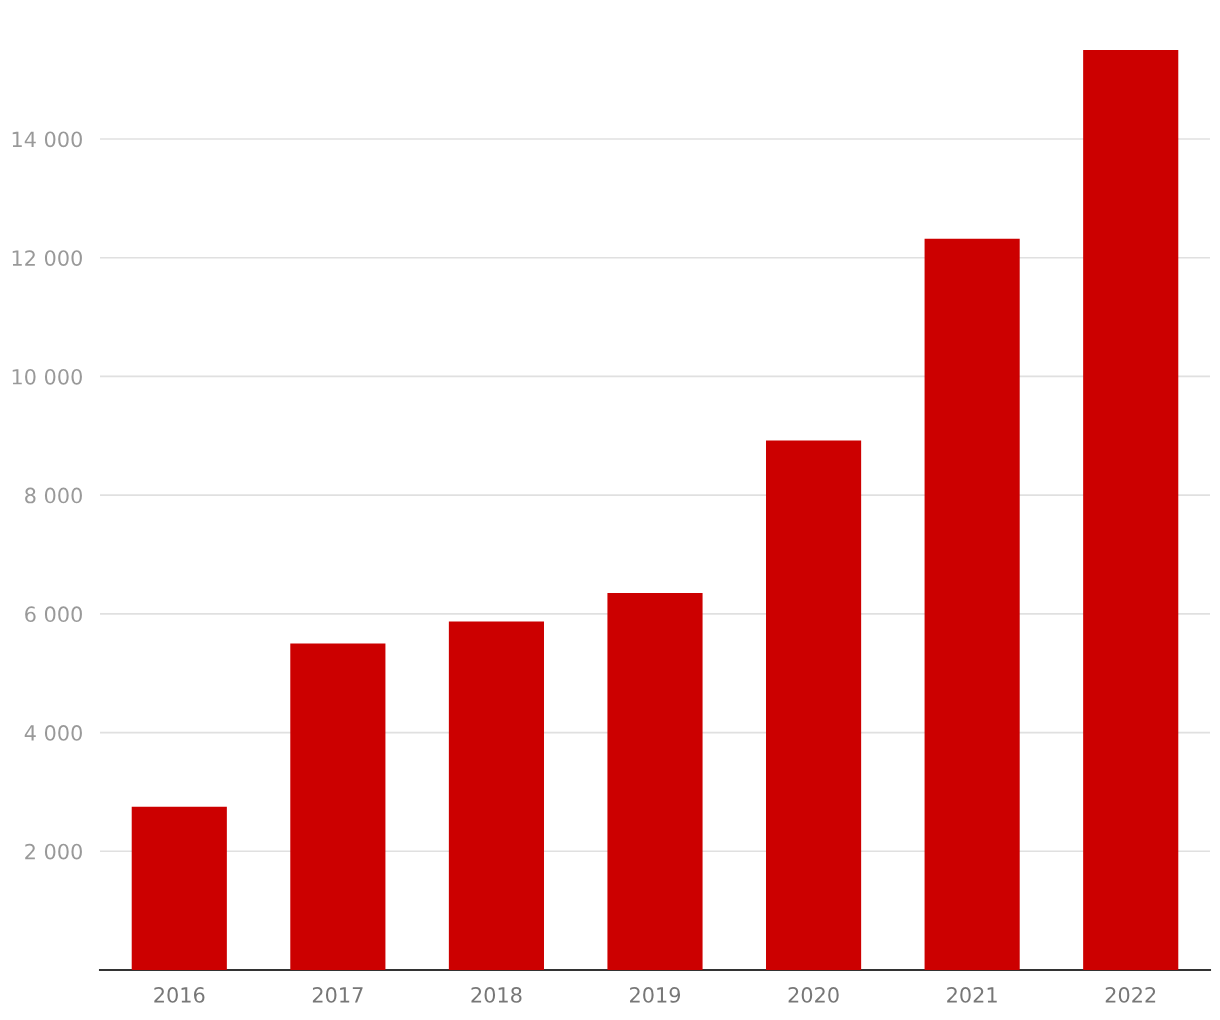  What do you see at coordinates (972, 995) in the screenshot?
I see `x-tick-label: 2021` at bounding box center [972, 995].